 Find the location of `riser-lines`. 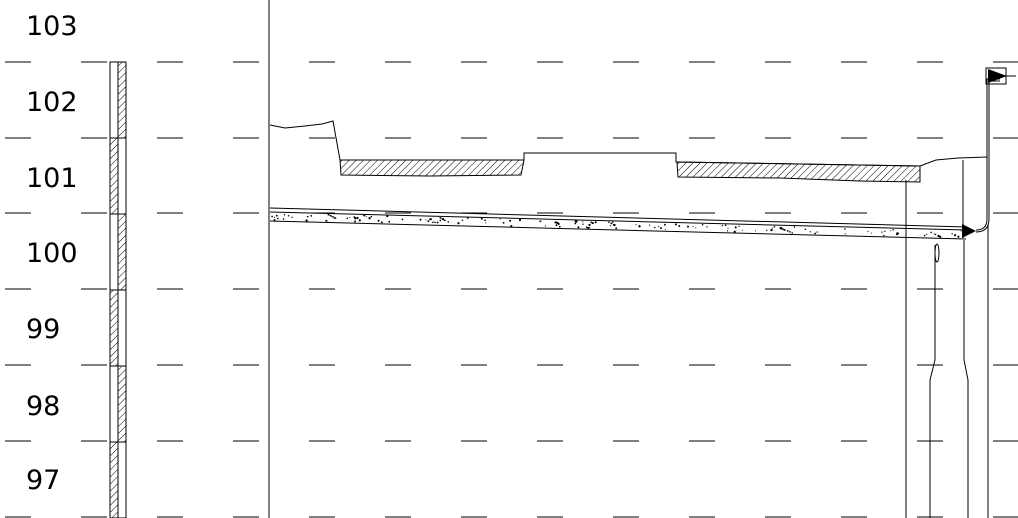

riser-lines is located at coordinates (947, 337).